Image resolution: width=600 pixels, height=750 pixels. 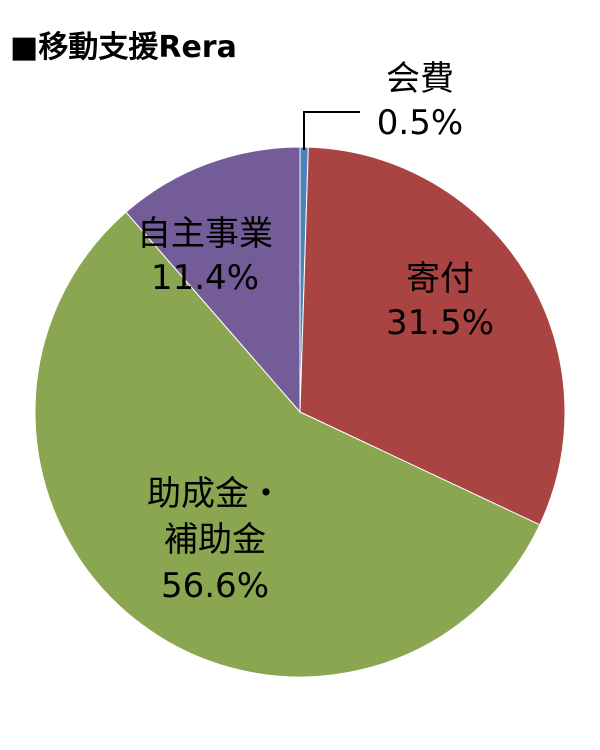 I want to click on slice-value: 0.5%, so click(x=420, y=123).